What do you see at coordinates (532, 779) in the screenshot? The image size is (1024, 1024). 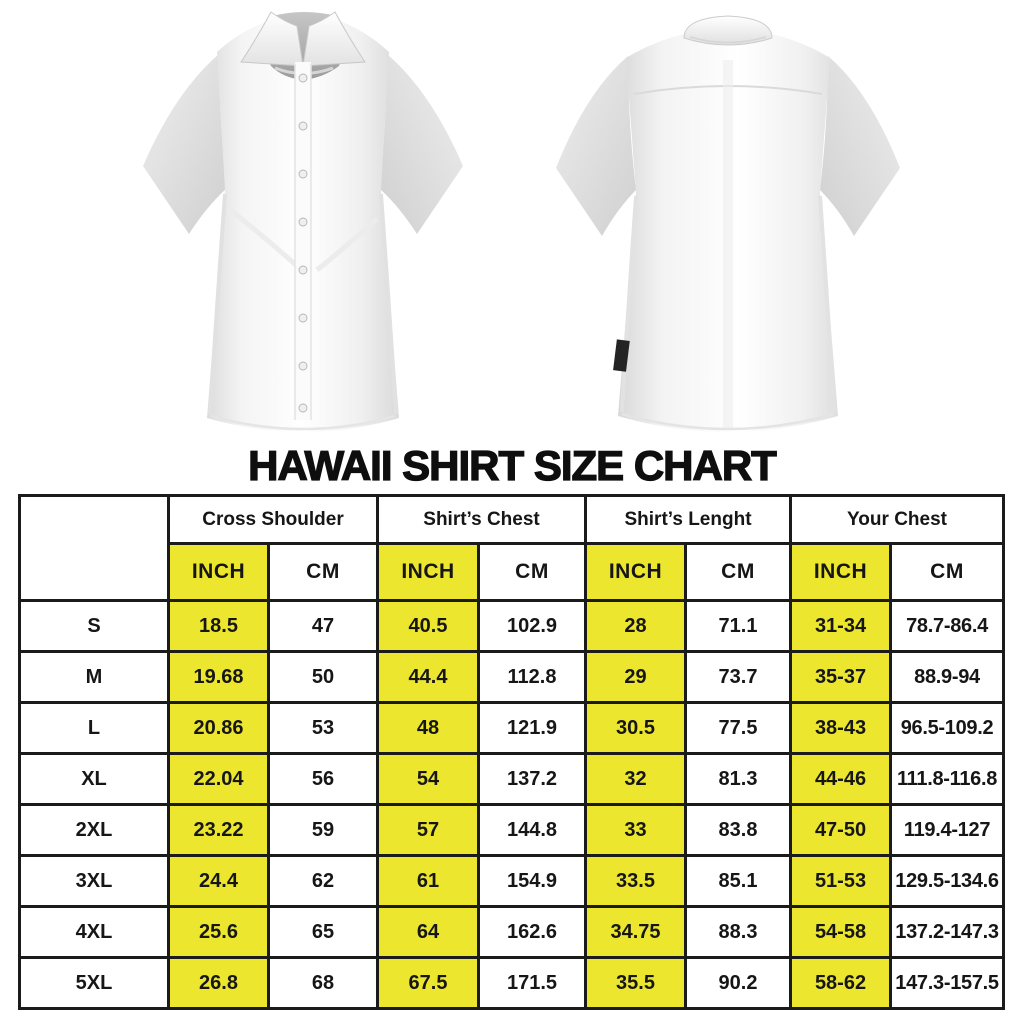 I see `cm-value-cell: 137.2` at bounding box center [532, 779].